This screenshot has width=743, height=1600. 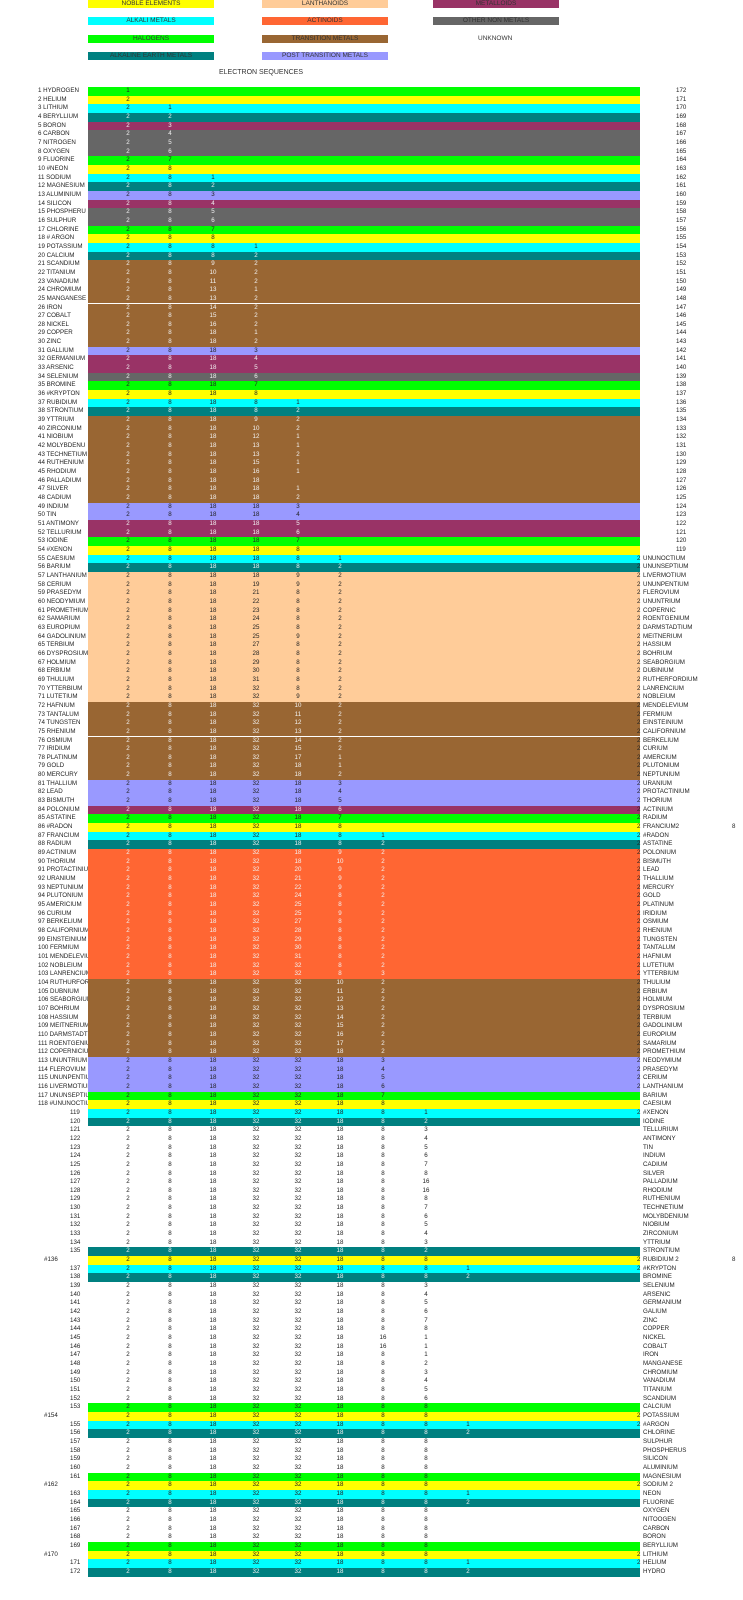 What do you see at coordinates (62, 939) in the screenshot?
I see `element-label: 99 EINSTEINIUM` at bounding box center [62, 939].